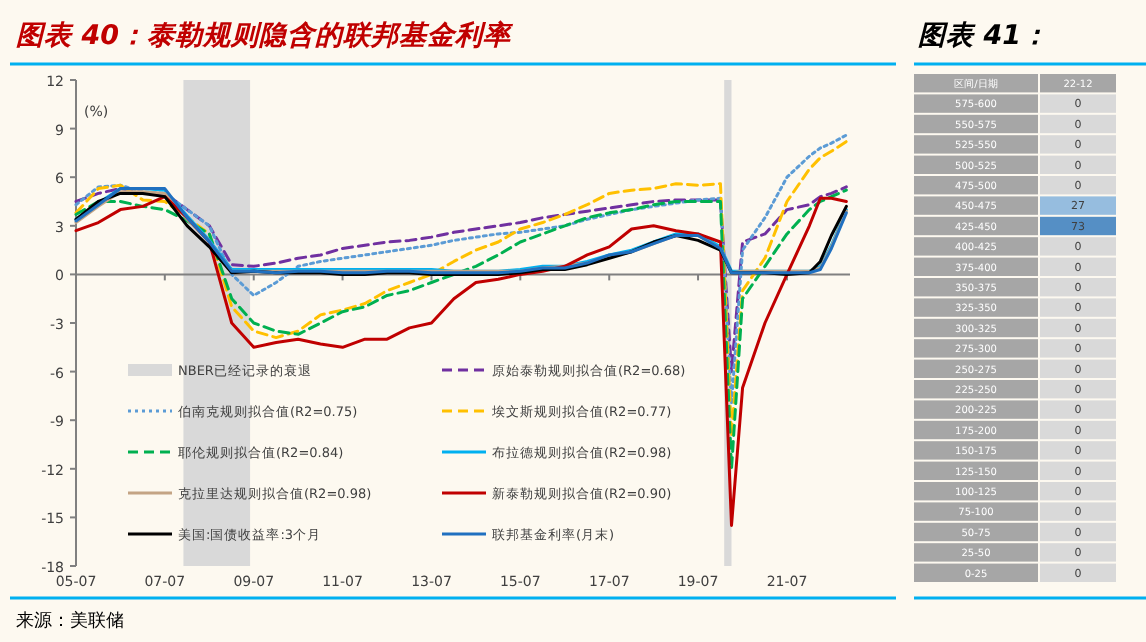 The image size is (1146, 642). I want to click on source-note: 来源：美联储, so click(70, 621).